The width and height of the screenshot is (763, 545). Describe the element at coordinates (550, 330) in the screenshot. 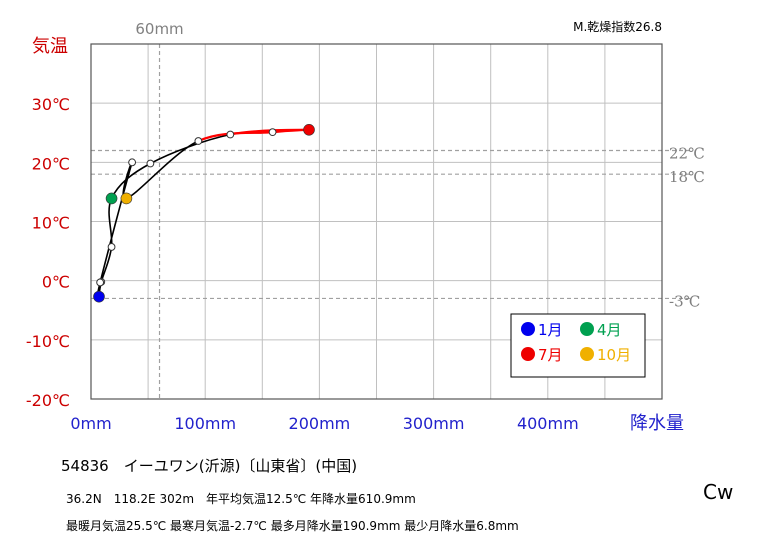

I see `legend-label: 1月` at that location.